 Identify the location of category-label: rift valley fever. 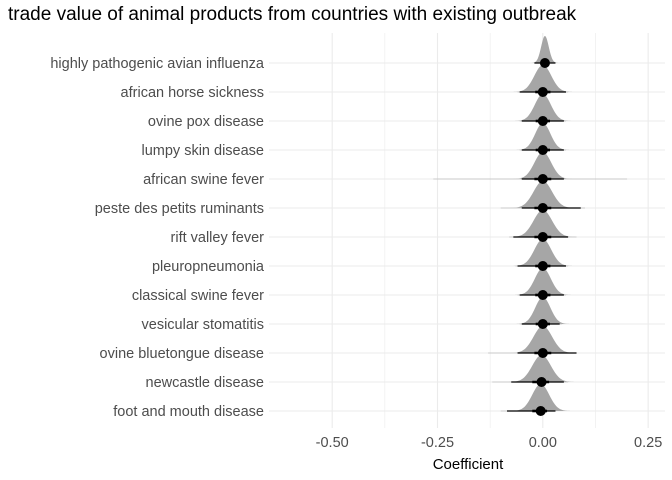
(218, 238).